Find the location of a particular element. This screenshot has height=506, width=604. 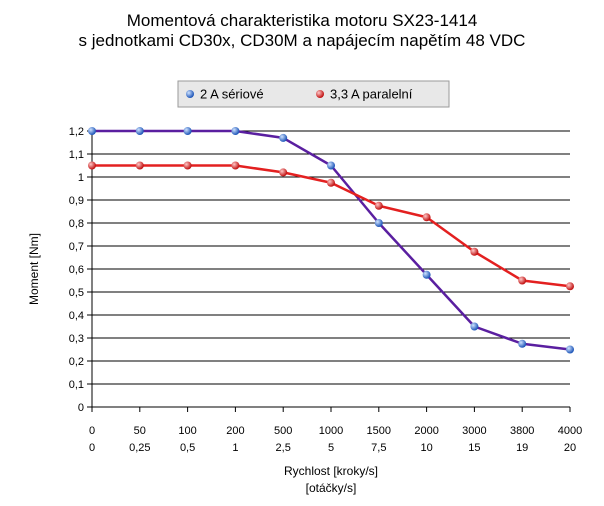

x-tick-label: 50 is located at coordinates (140, 431).